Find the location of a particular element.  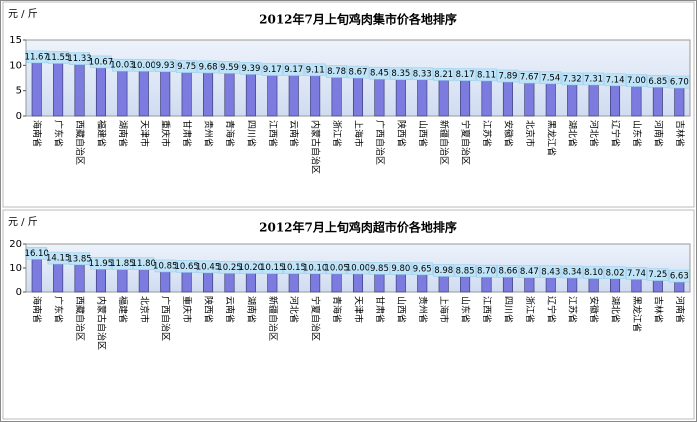

value-label: 13.85 is located at coordinates (79, 259).